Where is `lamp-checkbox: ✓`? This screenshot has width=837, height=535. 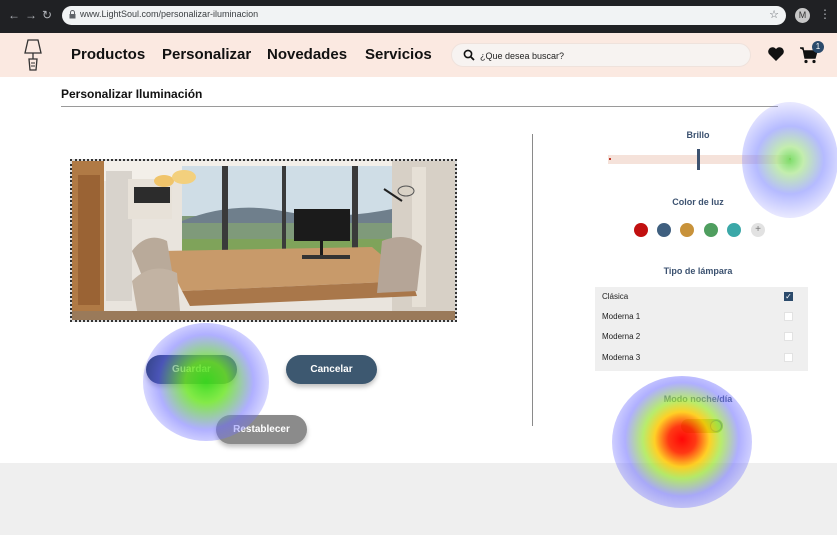
lamp-checkbox: ✓ is located at coordinates (788, 296).